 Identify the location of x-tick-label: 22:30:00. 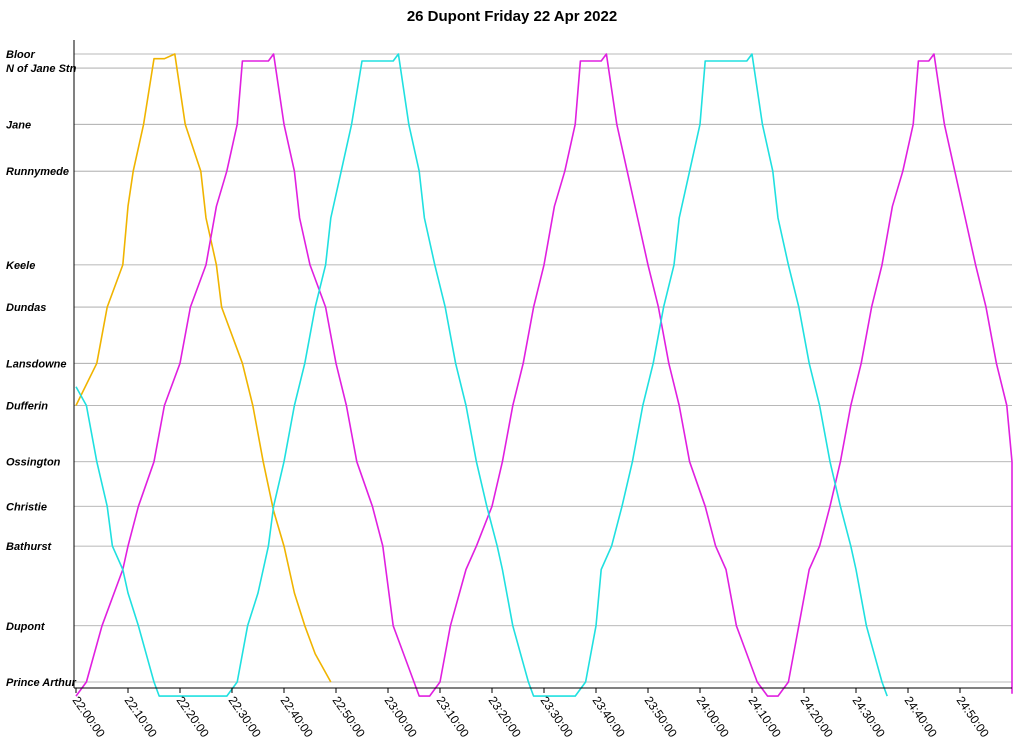
(245, 717).